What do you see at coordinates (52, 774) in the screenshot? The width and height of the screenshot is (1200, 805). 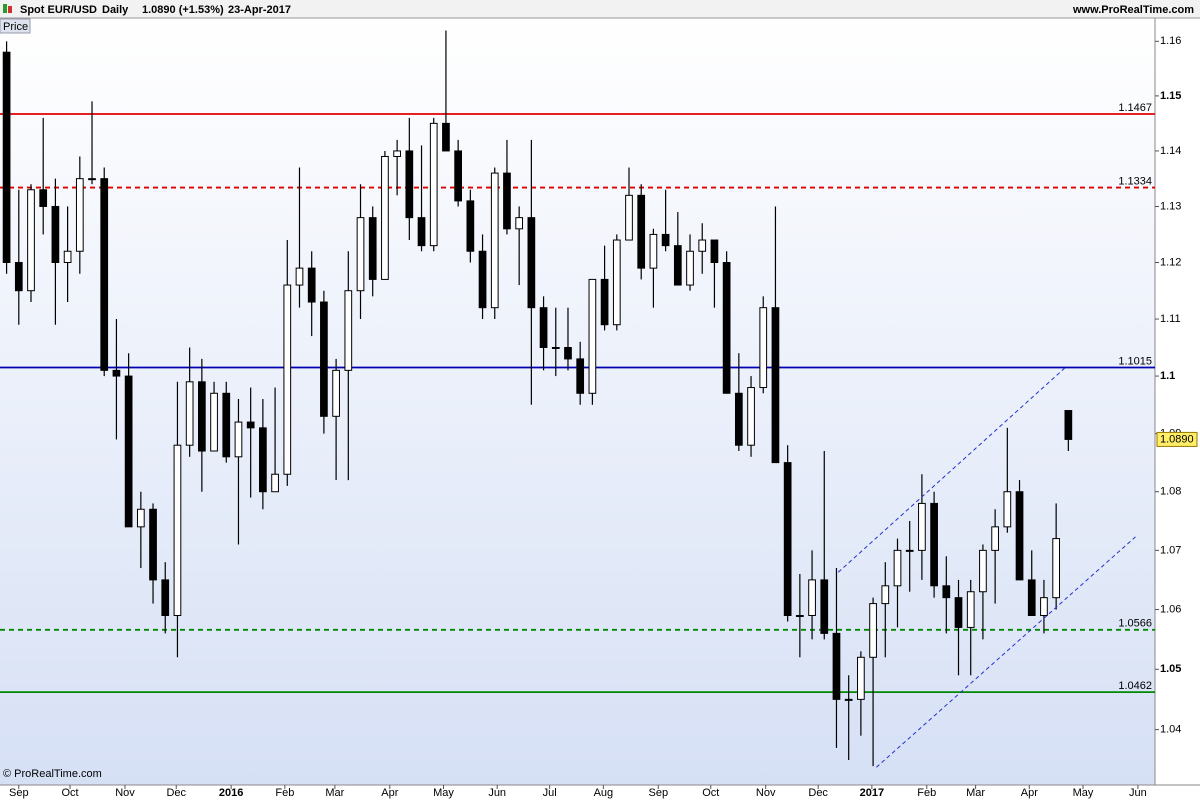 I see `copyright: © ProRealTime.com` at bounding box center [52, 774].